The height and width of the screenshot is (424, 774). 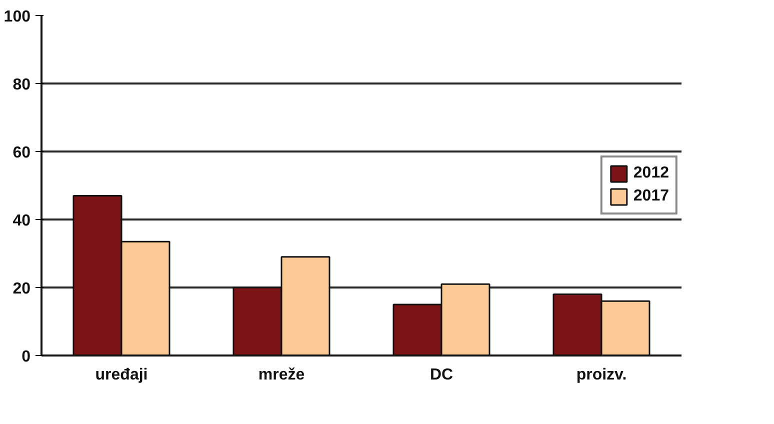 I want to click on y-tick-label: 20, so click(x=21, y=289).